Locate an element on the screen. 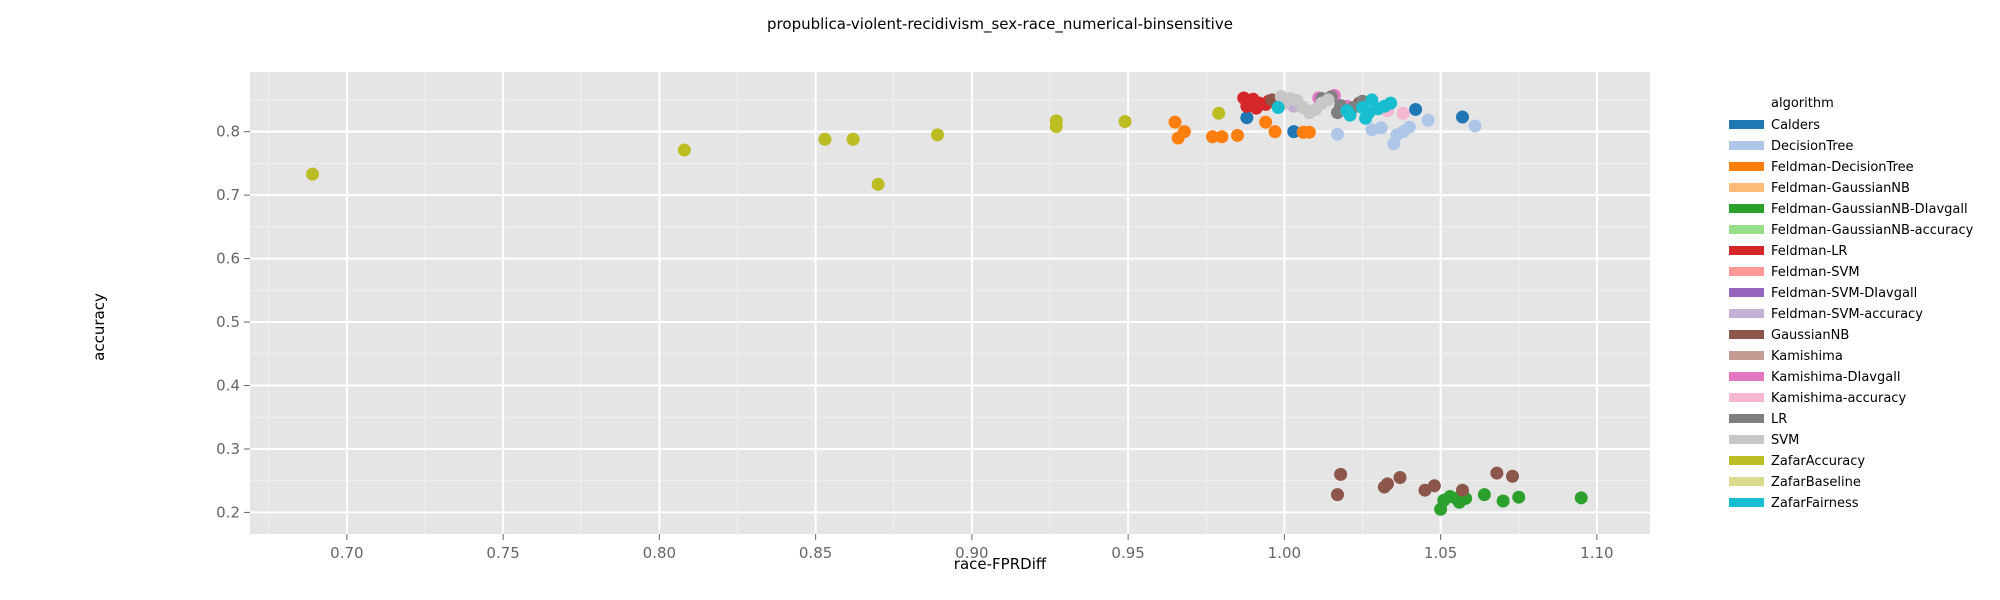 Image resolution: width=2000 pixels, height=600 pixels. legend-swatch-feldman-gaussiannb is located at coordinates (1746, 187).